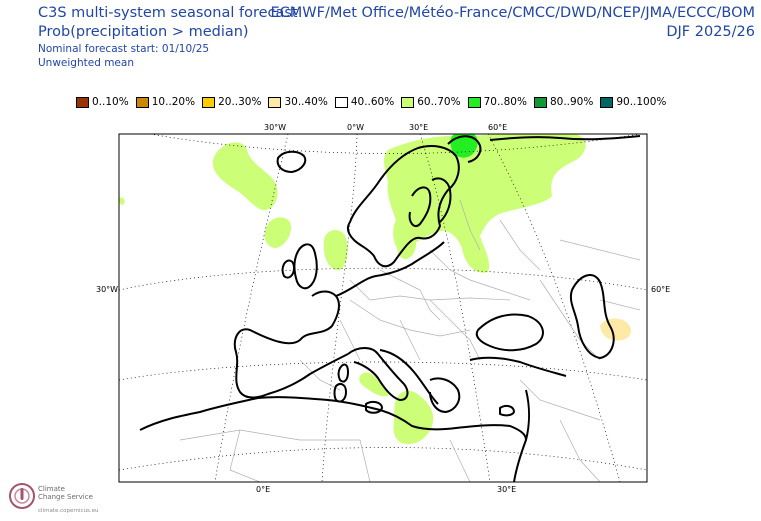  What do you see at coordinates (68, 511) in the screenshot?
I see `logo-url: climate.copernicus.eu` at bounding box center [68, 511].